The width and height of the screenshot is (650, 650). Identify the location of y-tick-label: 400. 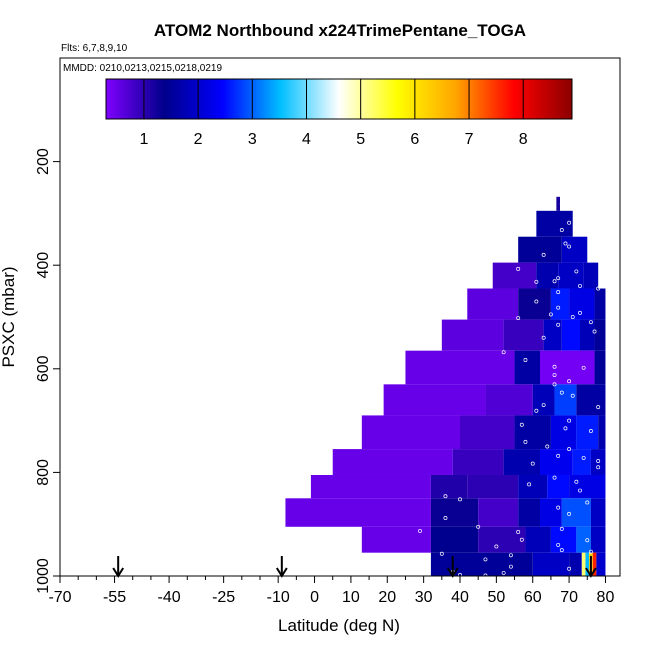
(43, 265).